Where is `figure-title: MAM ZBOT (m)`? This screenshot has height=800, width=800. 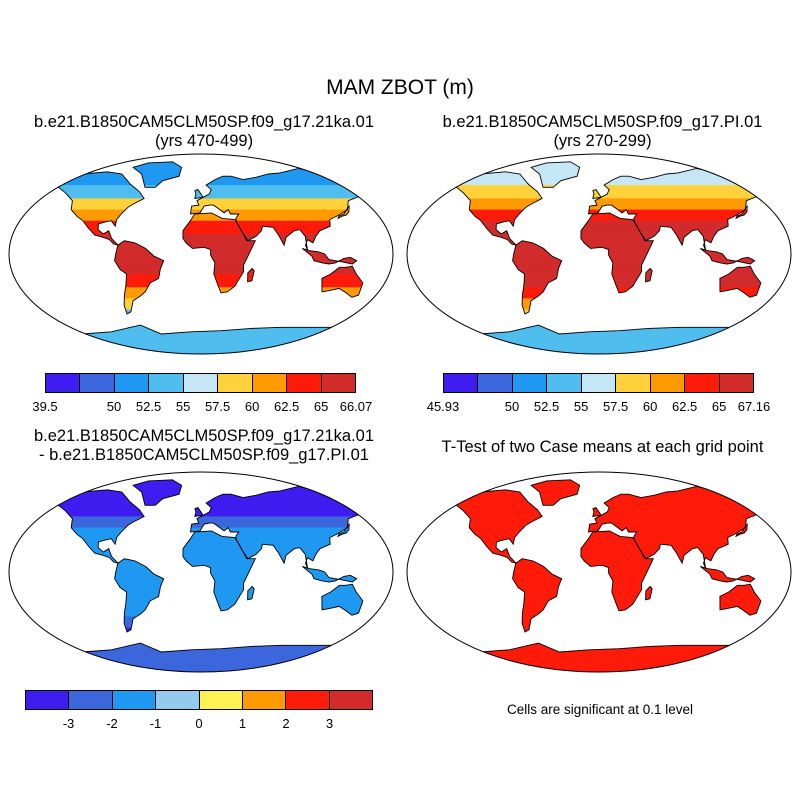
figure-title: MAM ZBOT (m) is located at coordinates (400, 87).